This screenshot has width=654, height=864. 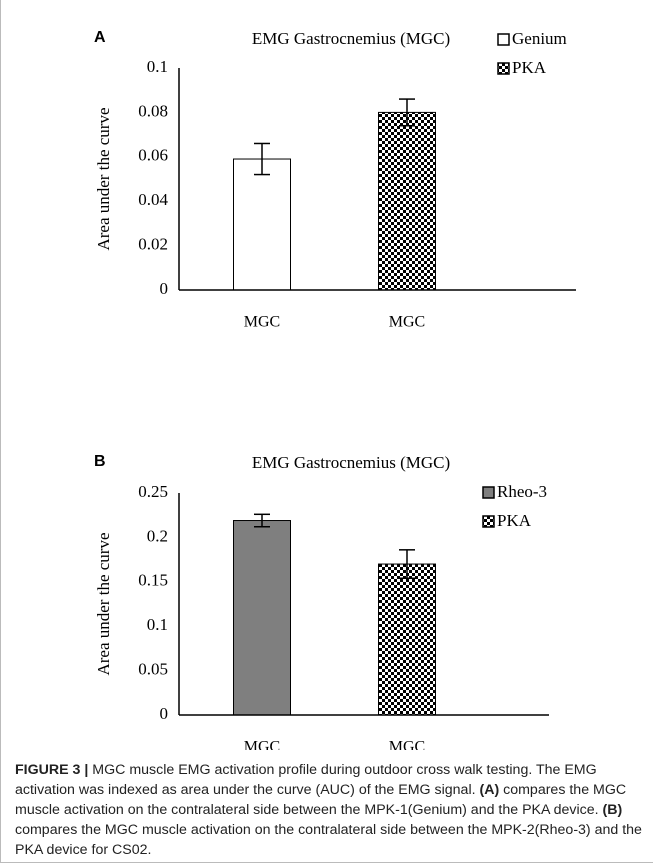 I want to click on legend-label: Genium, so click(x=539, y=38).